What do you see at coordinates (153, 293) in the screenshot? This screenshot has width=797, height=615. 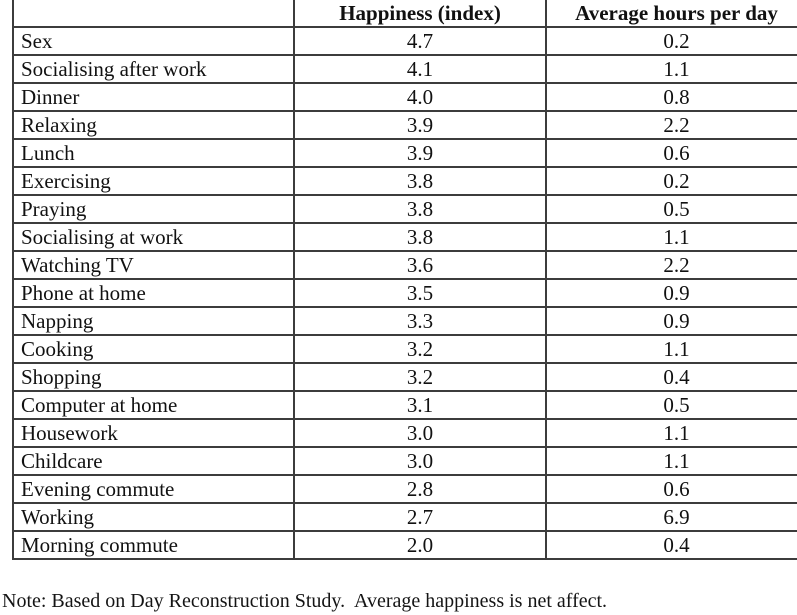 I see `activity-cell: Phone at home` at bounding box center [153, 293].